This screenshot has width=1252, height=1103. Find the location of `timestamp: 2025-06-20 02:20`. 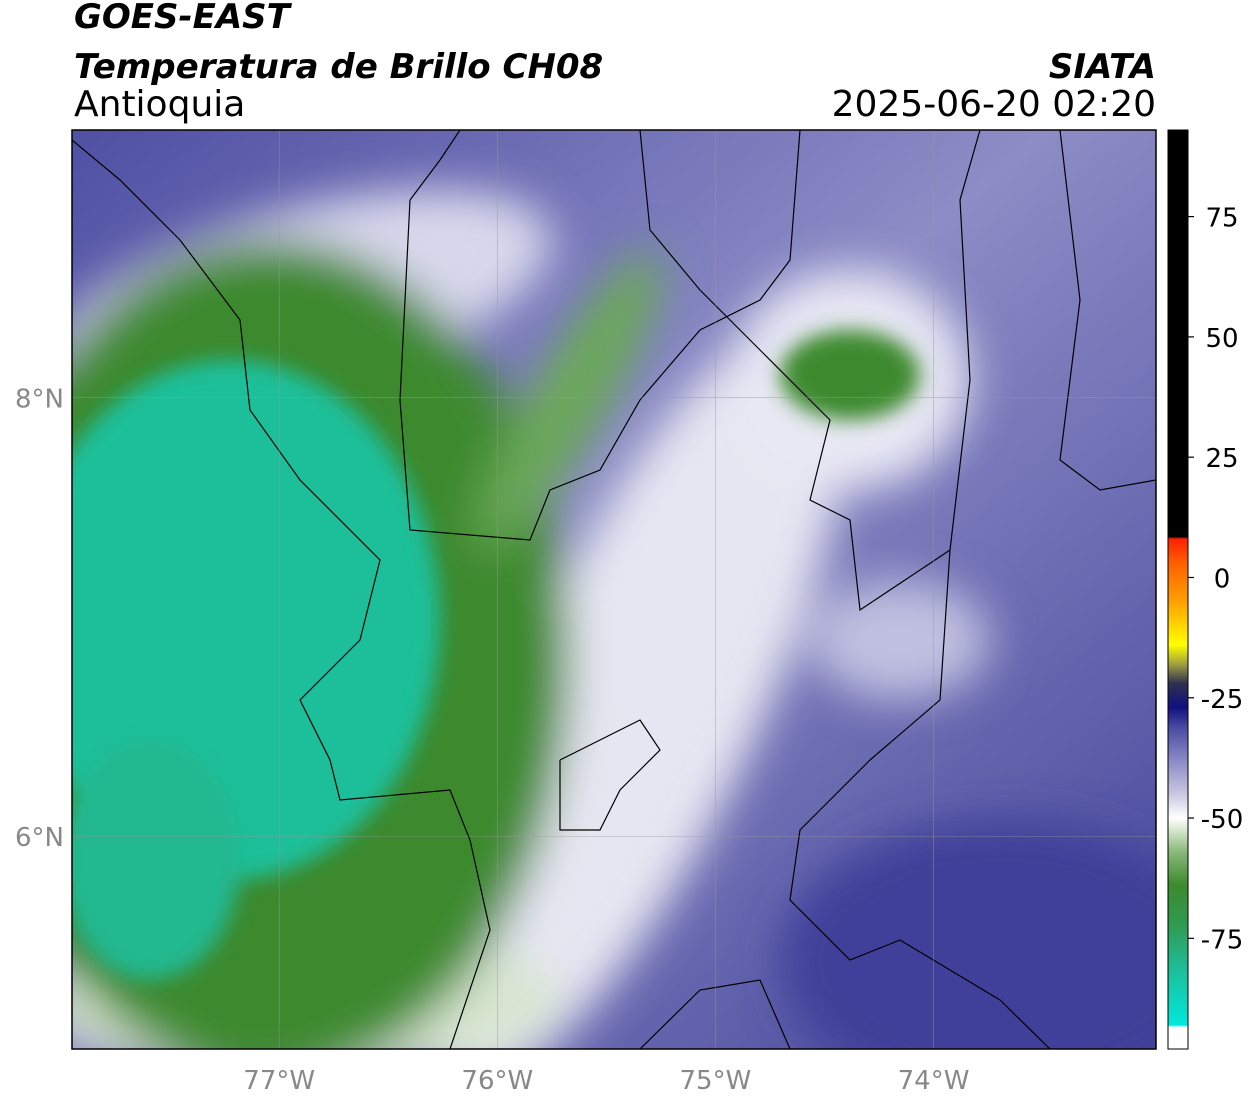

timestamp: 2025-06-20 02:20 is located at coordinates (994, 104).